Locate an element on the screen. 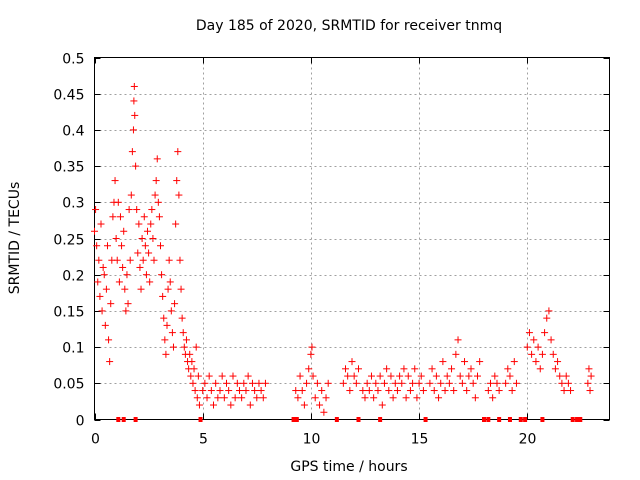 The image size is (640, 480). y-tick-label: 0.15 is located at coordinates (68, 313).